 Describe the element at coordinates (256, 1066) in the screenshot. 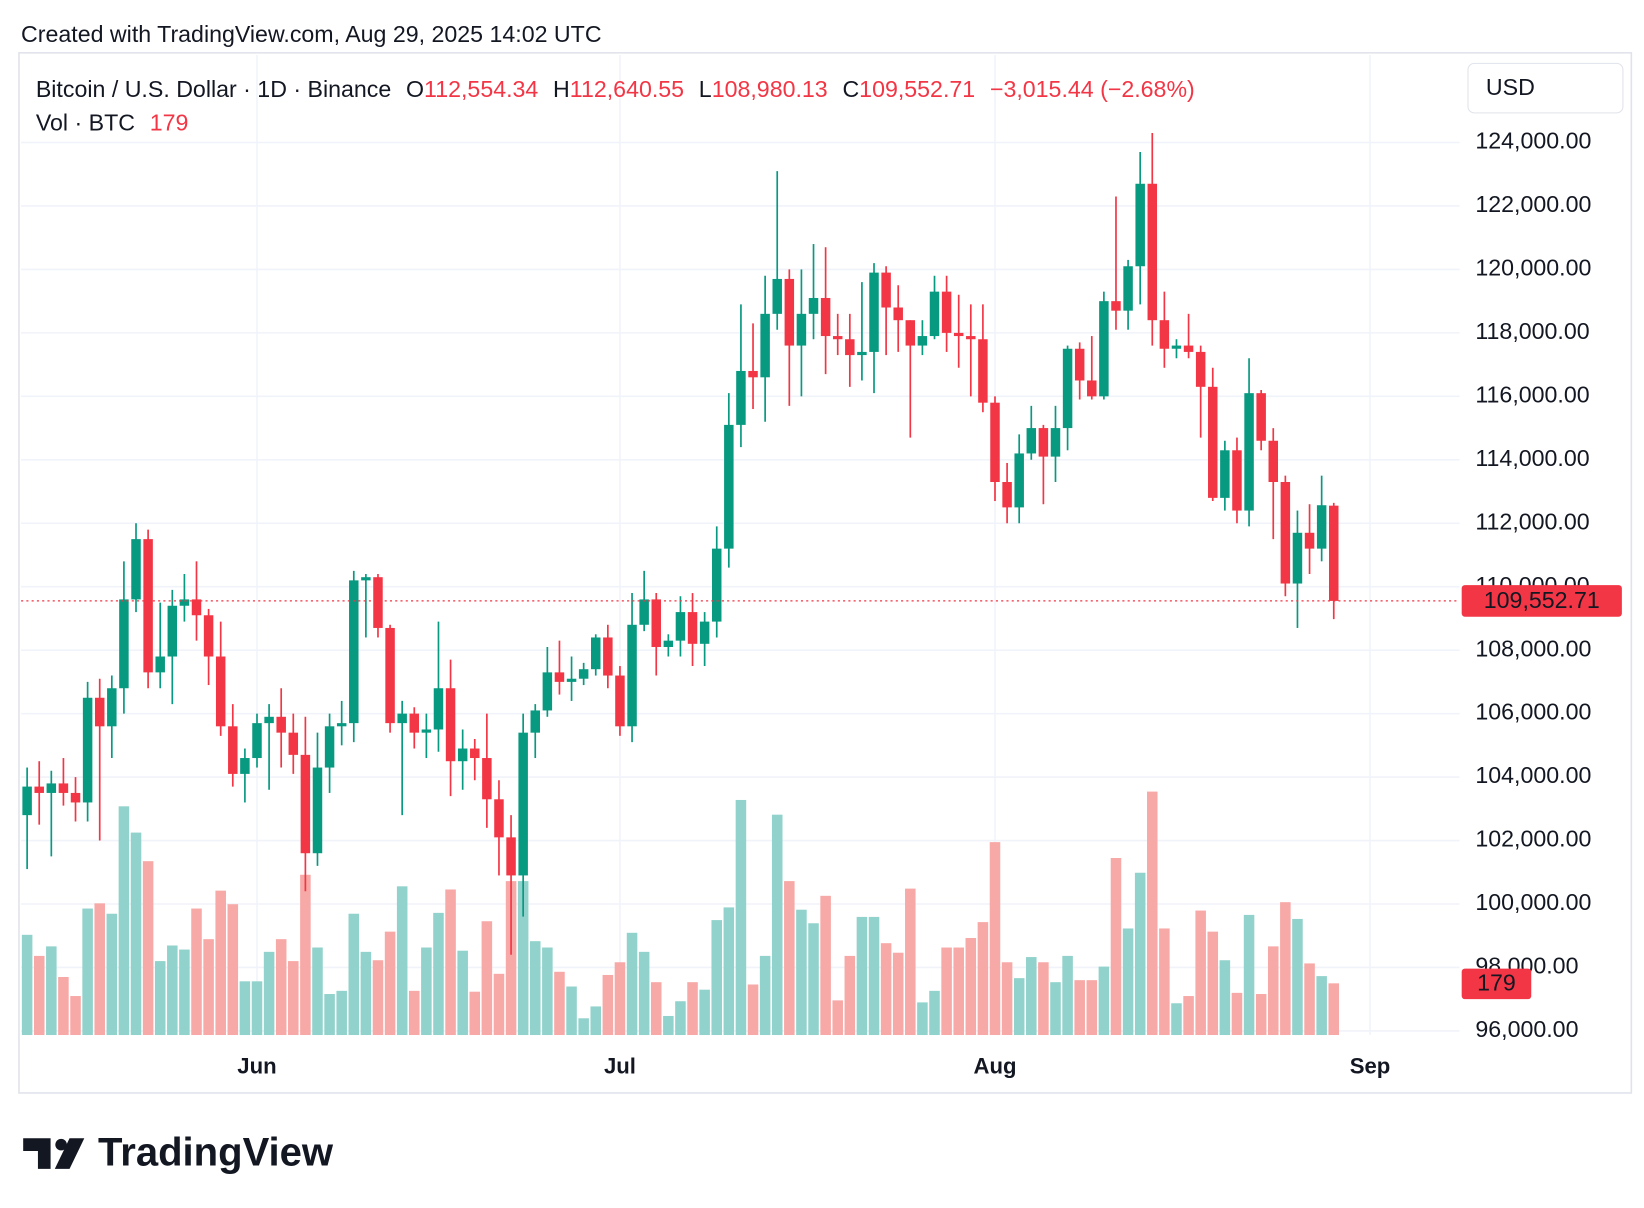

I see `x-tick-label: Jun` at that location.